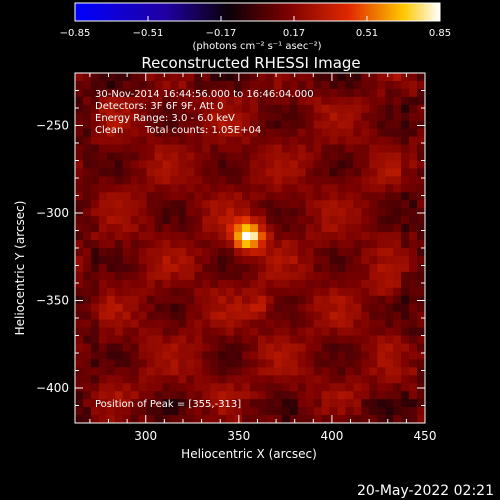 The image size is (500, 500). I want to click on annotation-energy-range: Energy Range: 3.0 - 6.0 keV, so click(165, 118).